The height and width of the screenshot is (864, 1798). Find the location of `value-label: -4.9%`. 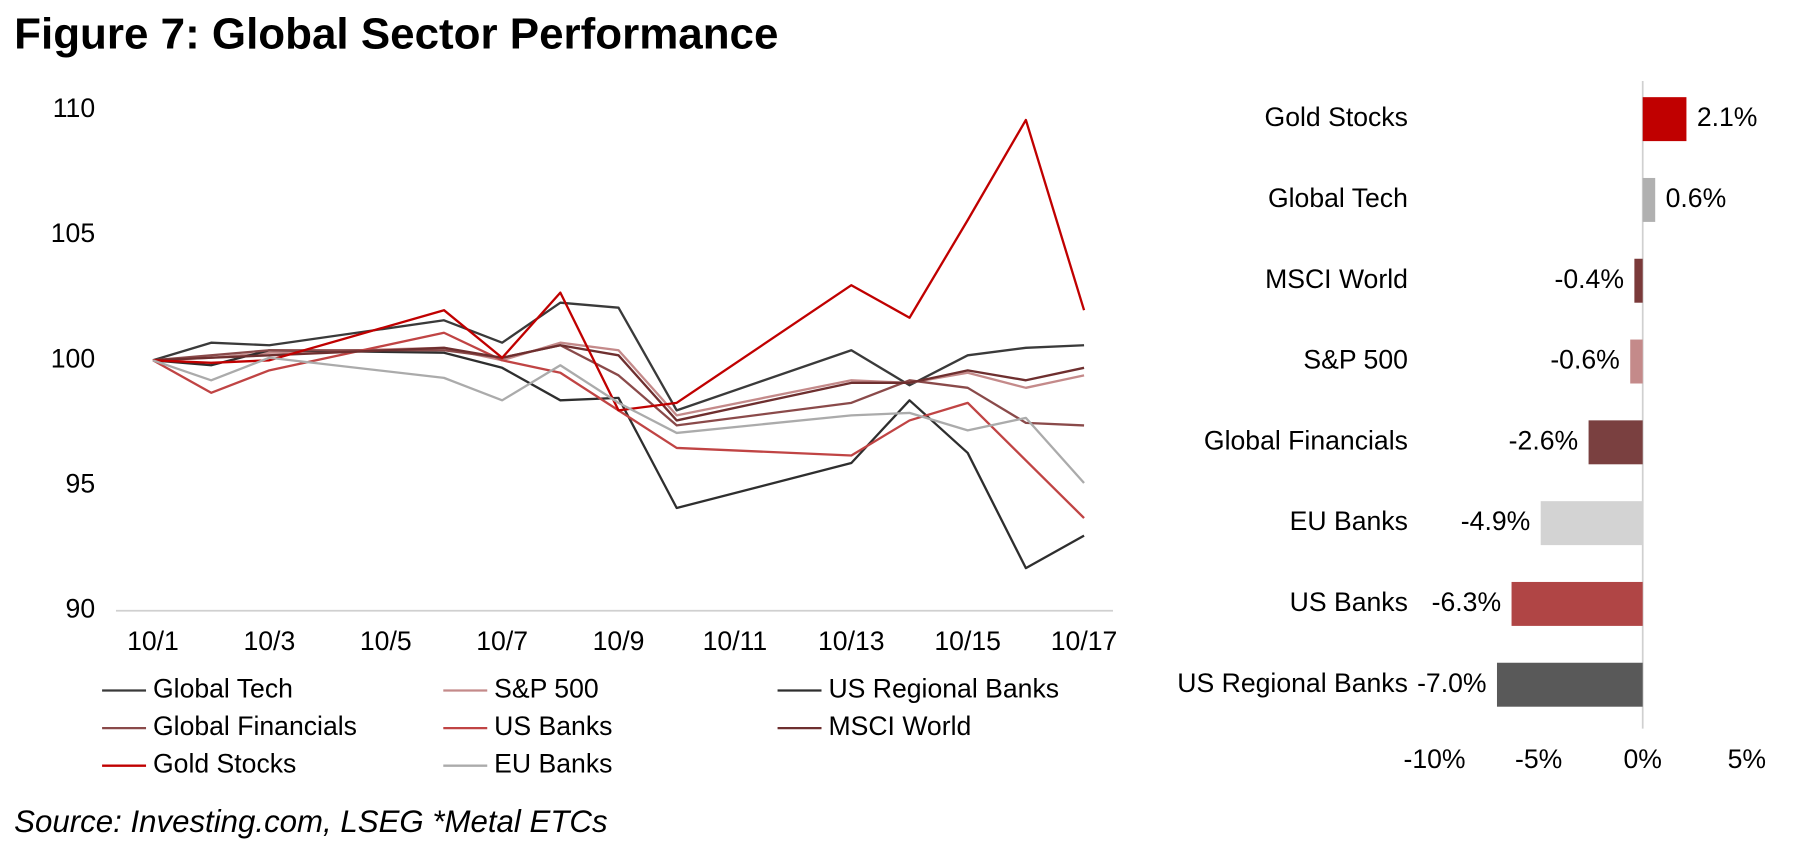

value-label: -4.9% is located at coordinates (1495, 521).